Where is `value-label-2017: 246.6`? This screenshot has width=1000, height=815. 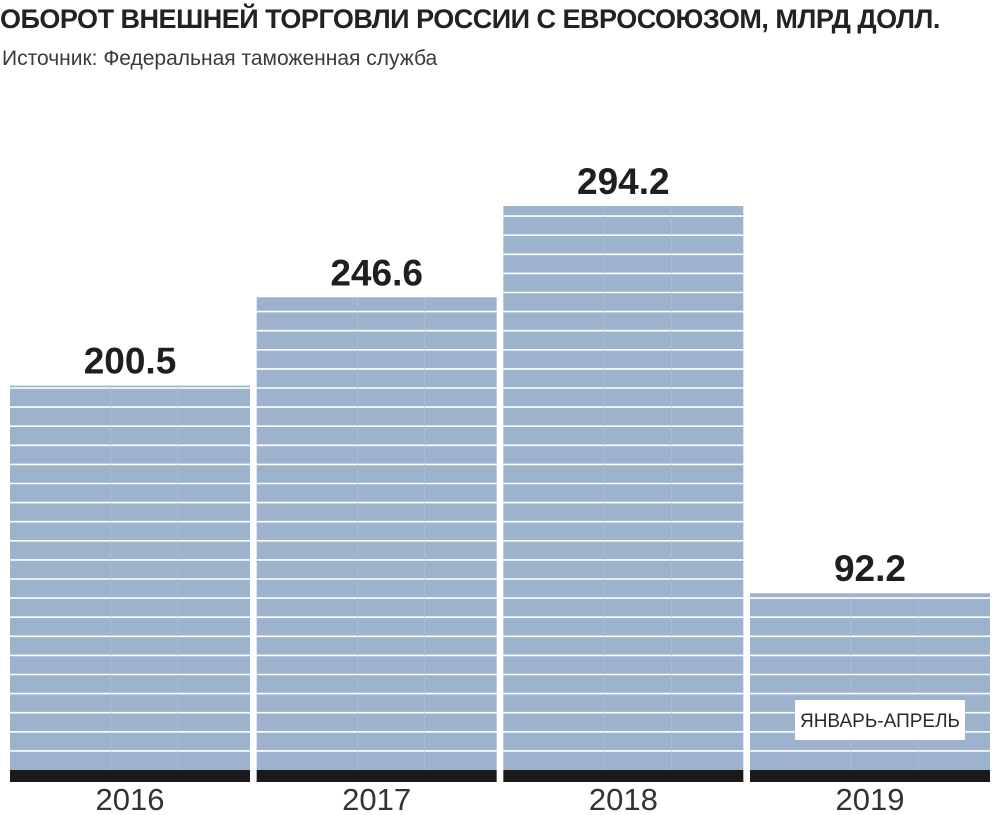 value-label-2017: 246.6 is located at coordinates (376, 272).